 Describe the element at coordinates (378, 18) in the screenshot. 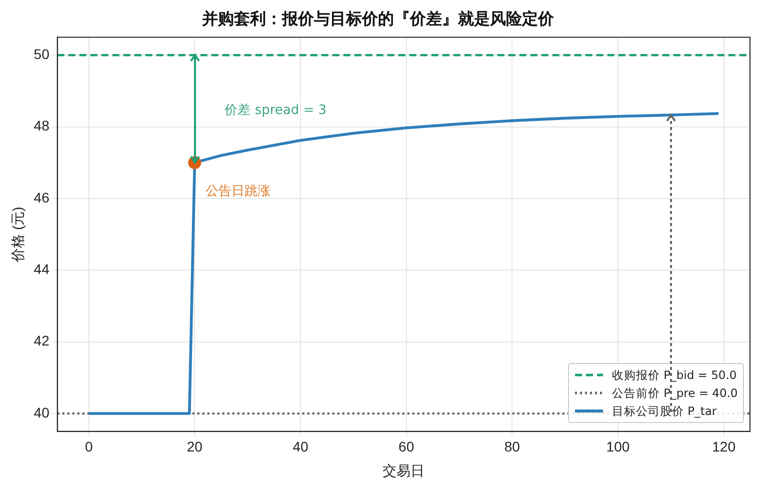

I see `chart-title: 并购套利：报价与目标价的『价差』就是风险定价` at that location.